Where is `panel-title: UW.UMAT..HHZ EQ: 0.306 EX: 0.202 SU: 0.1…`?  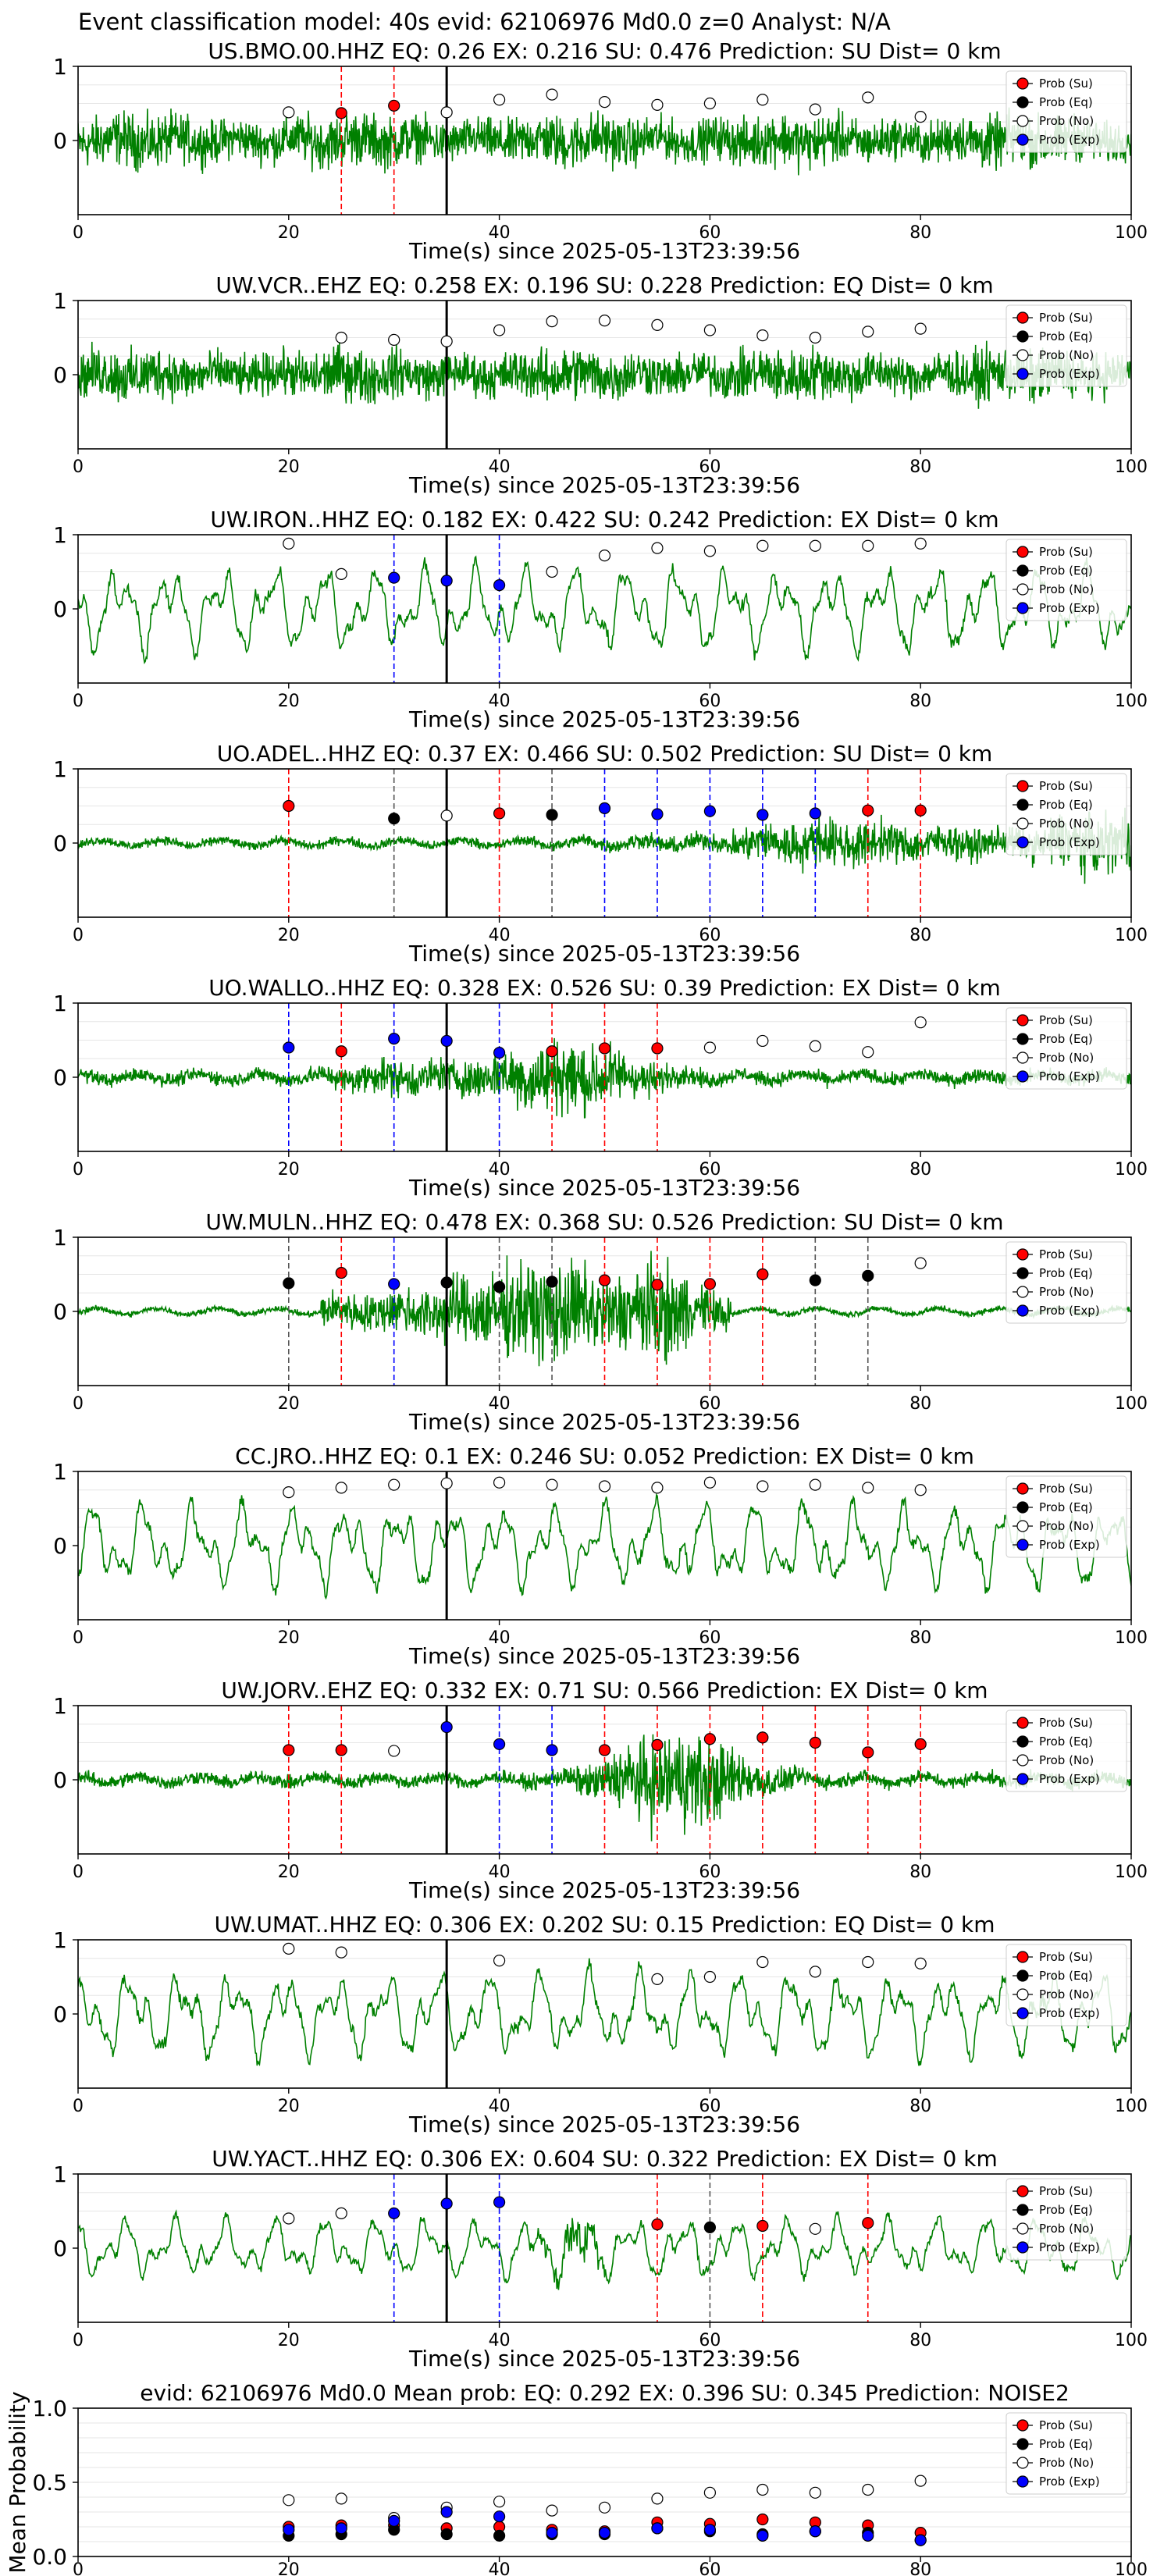 panel-title: UW.UMAT..HHZ EQ: 0.306 EX: 0.202 SU: 0.1… is located at coordinates (604, 1924).